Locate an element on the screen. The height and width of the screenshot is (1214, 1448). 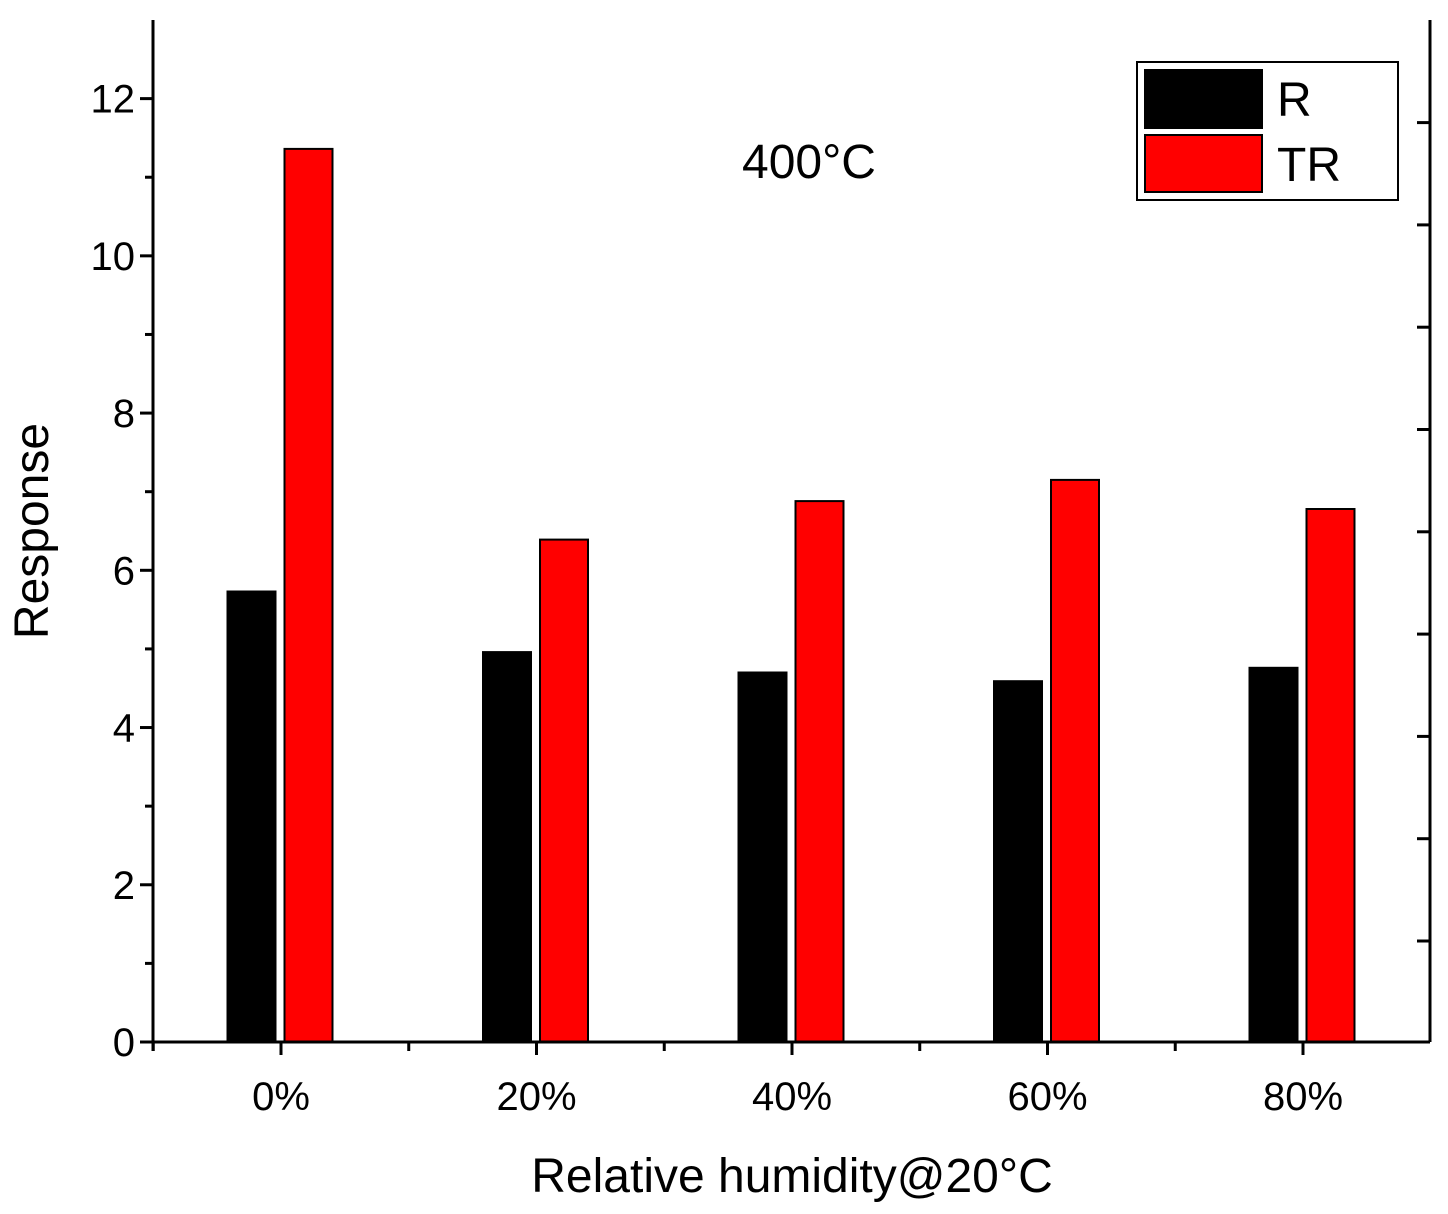
x-tick-label: 40% is located at coordinates (792, 1097).